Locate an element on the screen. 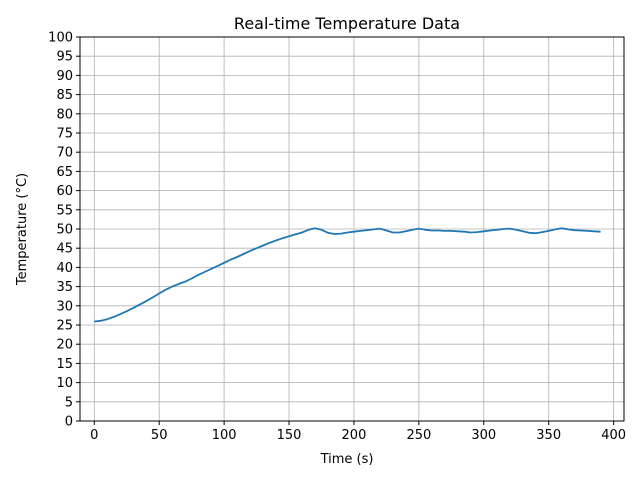 The height and width of the screenshot is (480, 640). x-tick-label: 50 is located at coordinates (159, 435).